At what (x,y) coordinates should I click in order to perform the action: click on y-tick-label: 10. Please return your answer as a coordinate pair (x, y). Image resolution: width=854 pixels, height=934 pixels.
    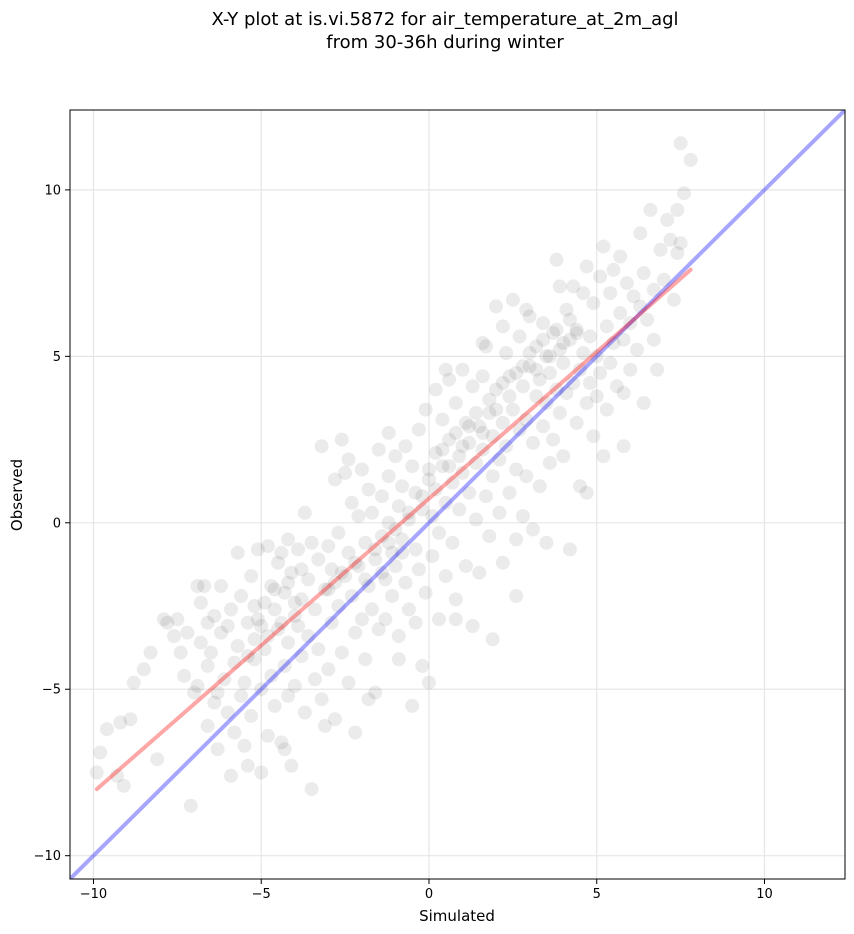
    Looking at the image, I should click on (52, 190).